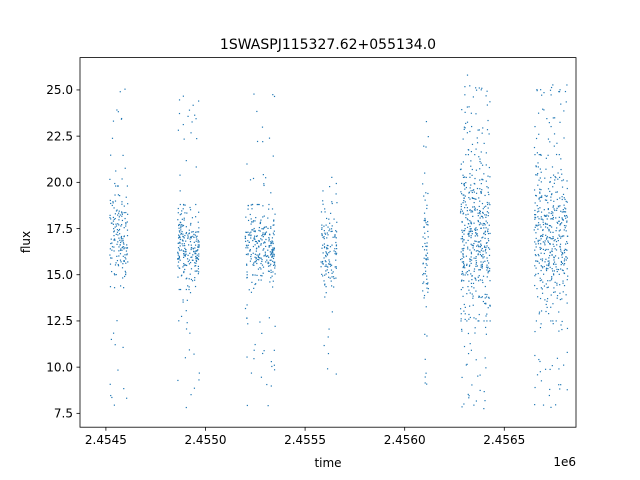  What do you see at coordinates (26, 242) in the screenshot?
I see `y-axis-label: flux` at bounding box center [26, 242].